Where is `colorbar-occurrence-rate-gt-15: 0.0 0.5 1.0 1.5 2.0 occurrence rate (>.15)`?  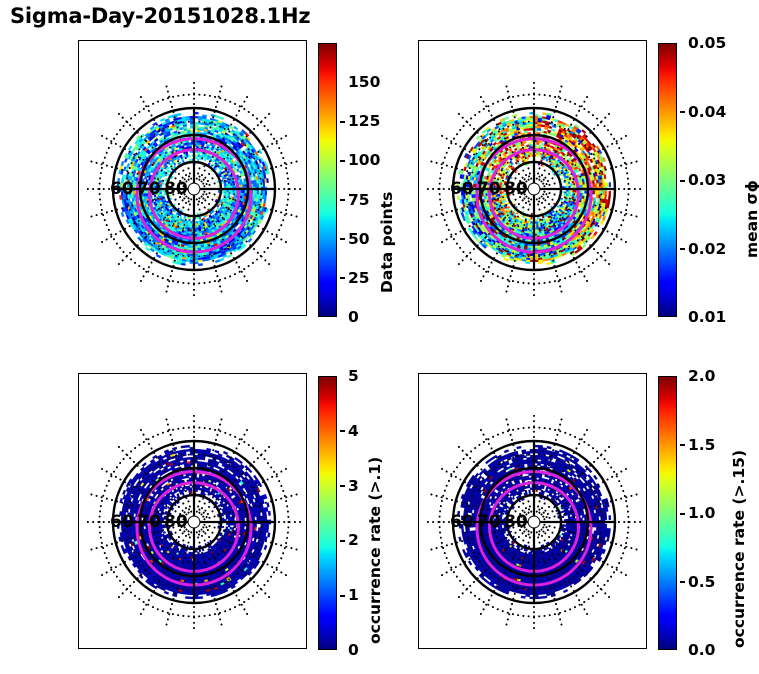
colorbar-occurrence-rate-gt-15: 0.0 0.5 1.0 1.5 2.0 occurrence rate (>.15) is located at coordinates (708, 513).